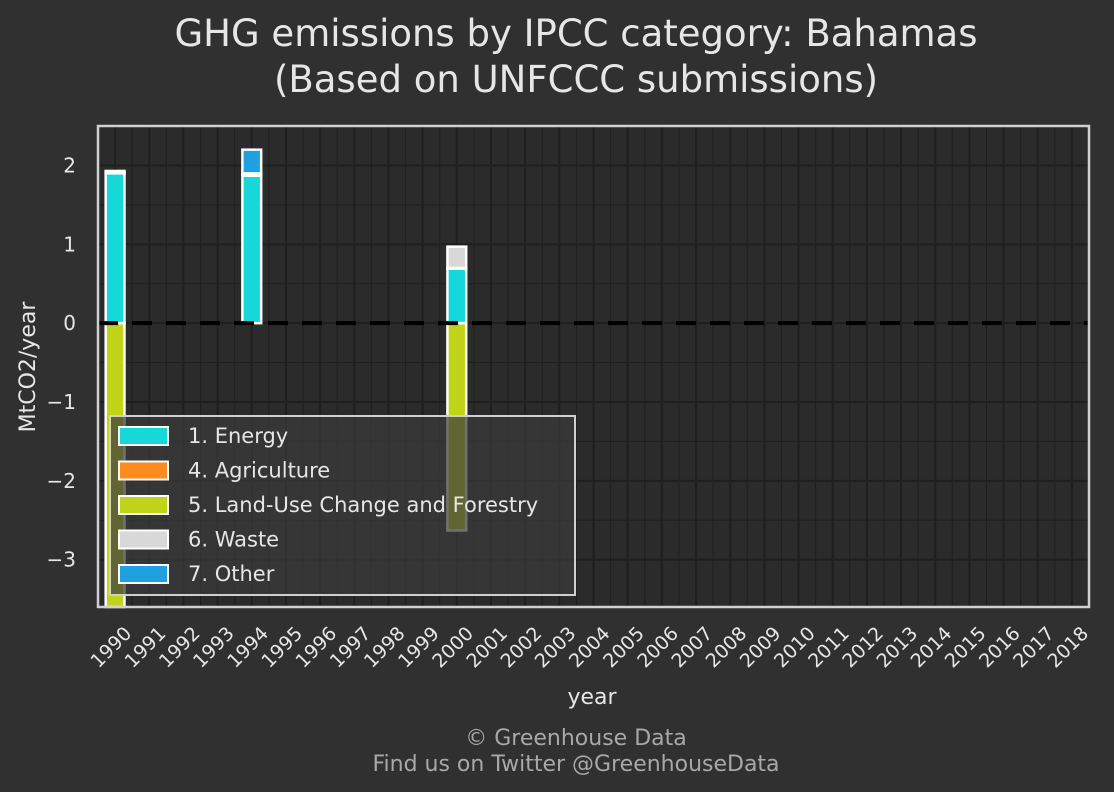 Image resolution: width=1114 pixels, height=792 pixels. What do you see at coordinates (61, 402) in the screenshot?
I see `y-tick-label: −1` at bounding box center [61, 402].